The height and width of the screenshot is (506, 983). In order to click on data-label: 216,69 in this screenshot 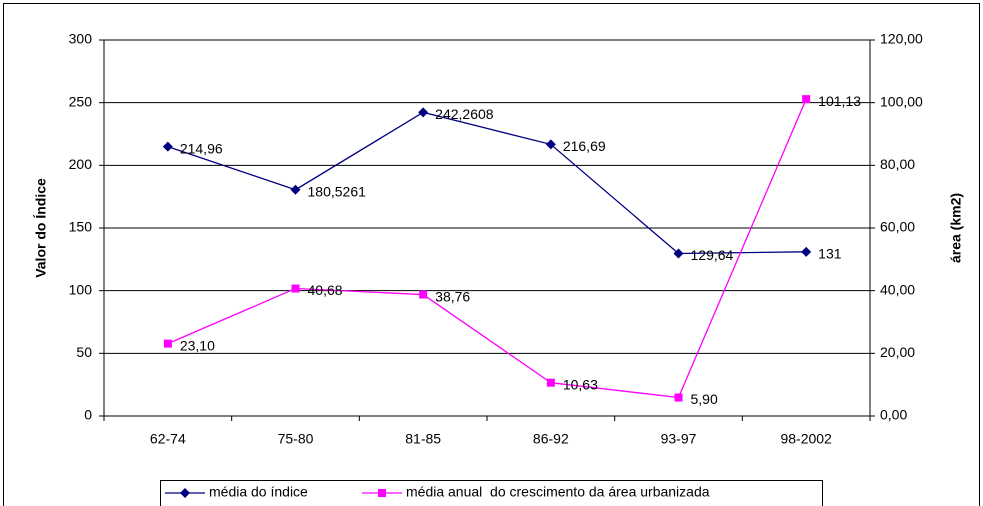, I will do `click(584, 146)`.